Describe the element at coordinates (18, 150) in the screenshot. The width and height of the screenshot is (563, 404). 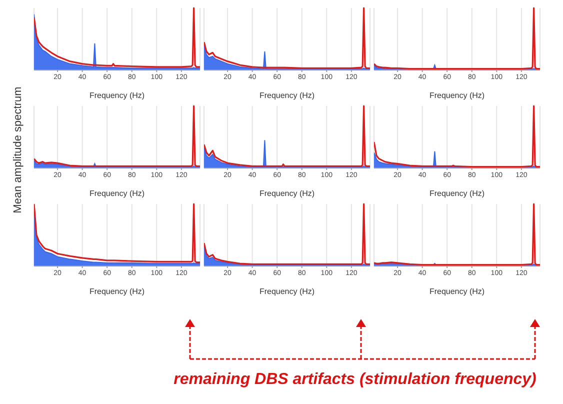
I see `y-axis-title: Mean amplitude spectrum` at that location.